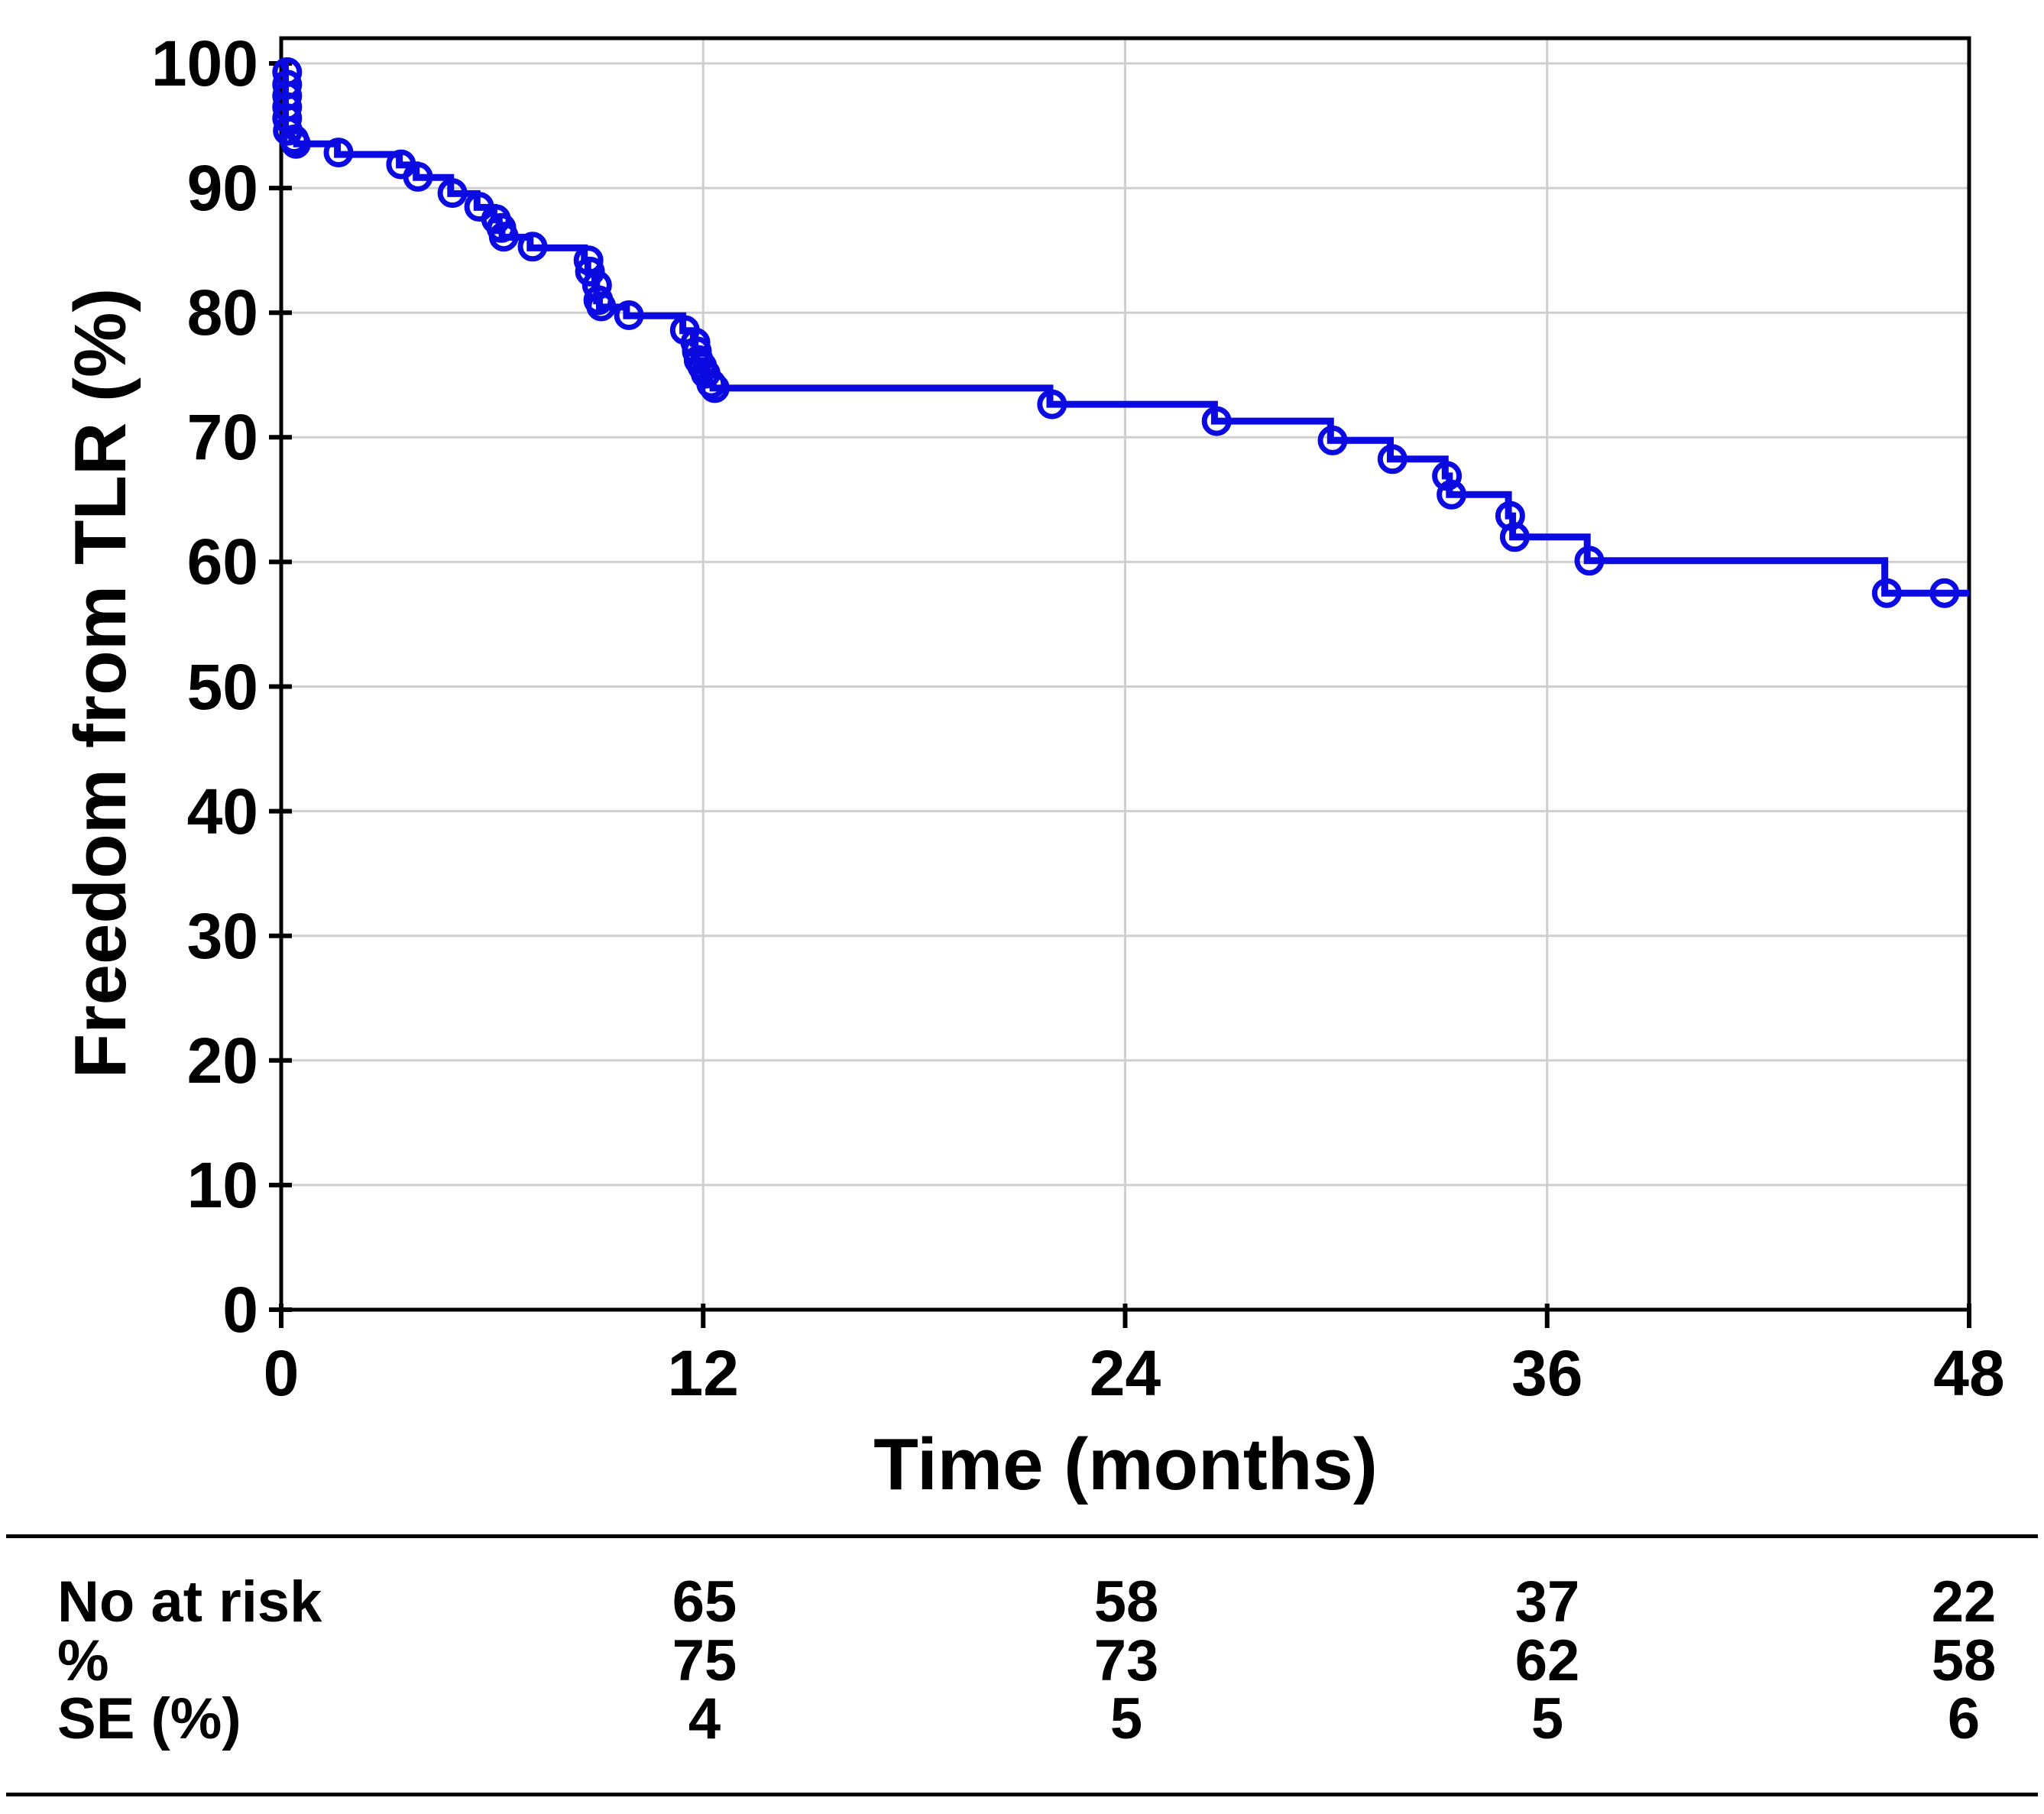  I want to click on y-tick-label: 60, so click(222, 562).